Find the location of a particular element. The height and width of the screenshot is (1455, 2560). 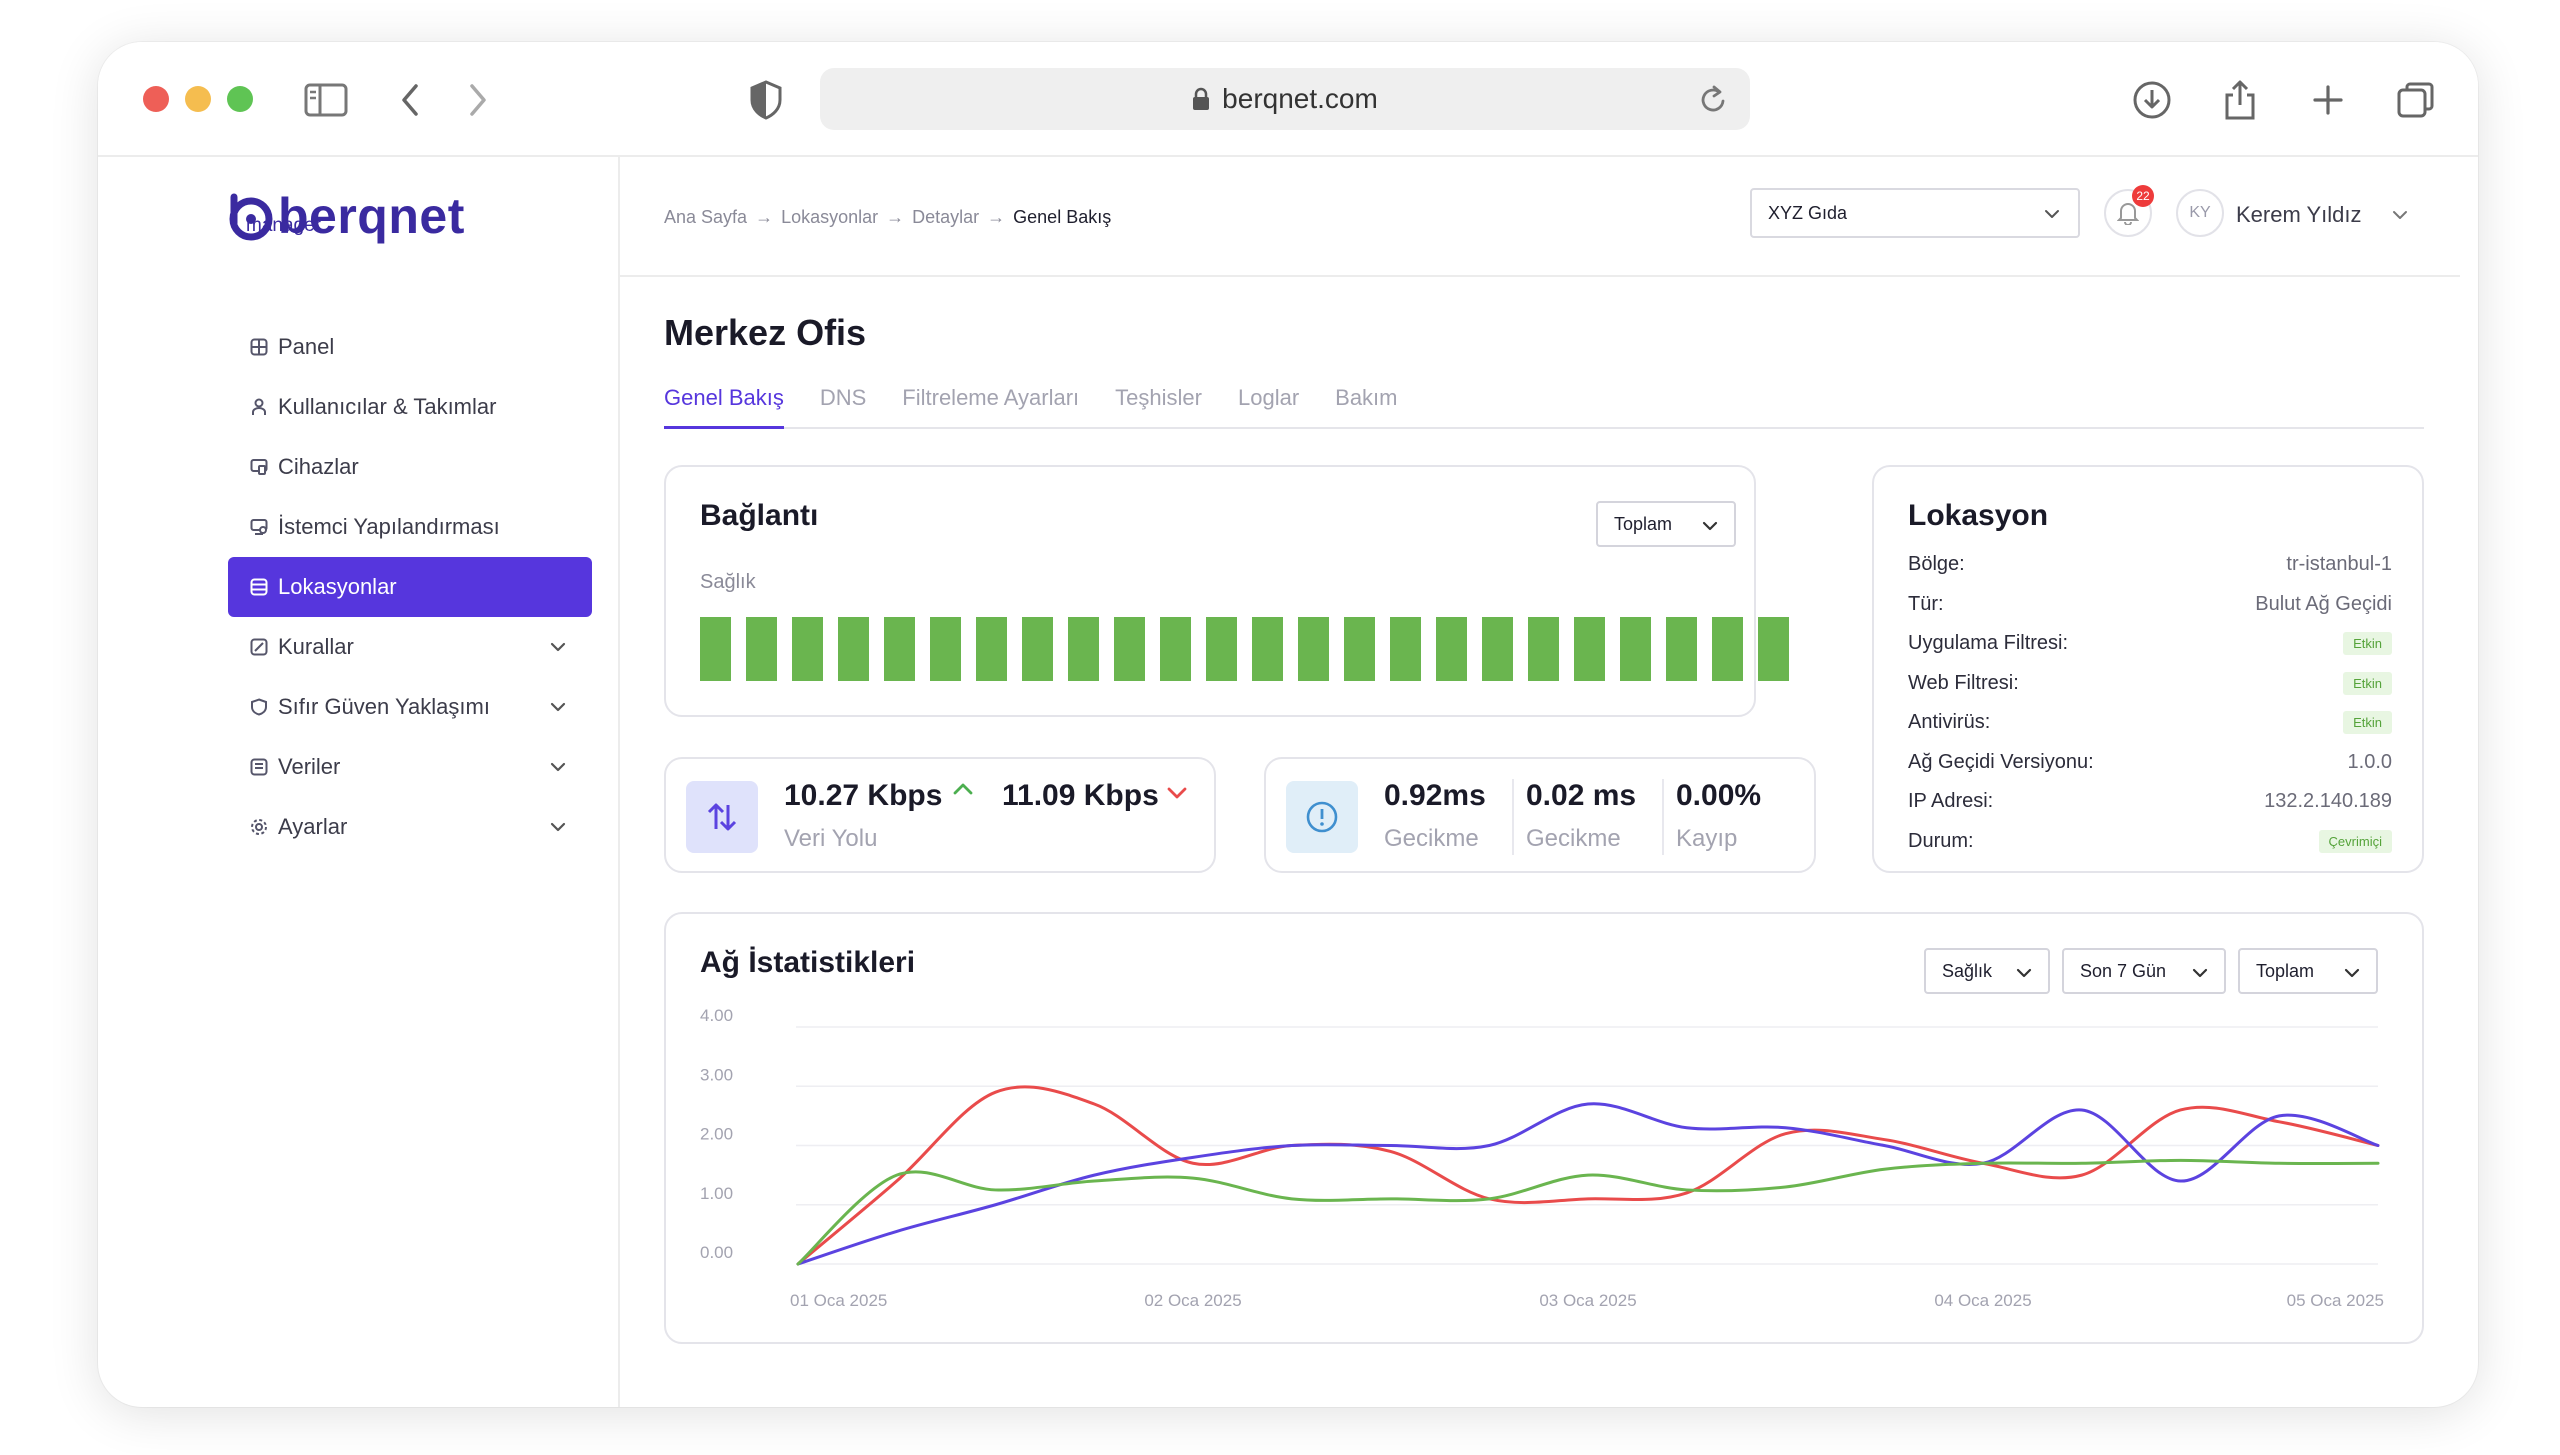

header-divider is located at coordinates (1540, 276).